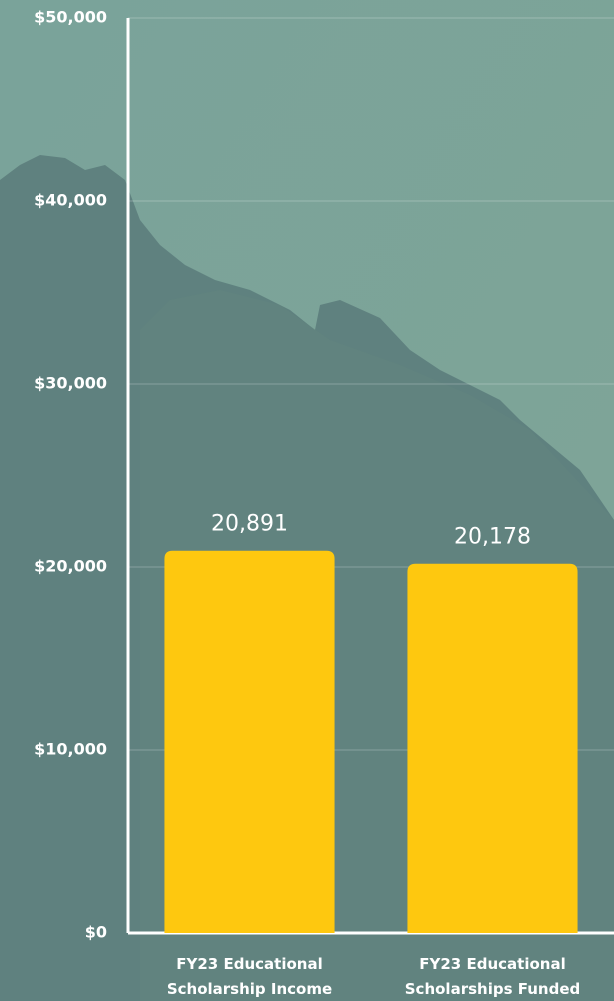 The height and width of the screenshot is (1001, 614). I want to click on value-label: 20,178, so click(492, 537).